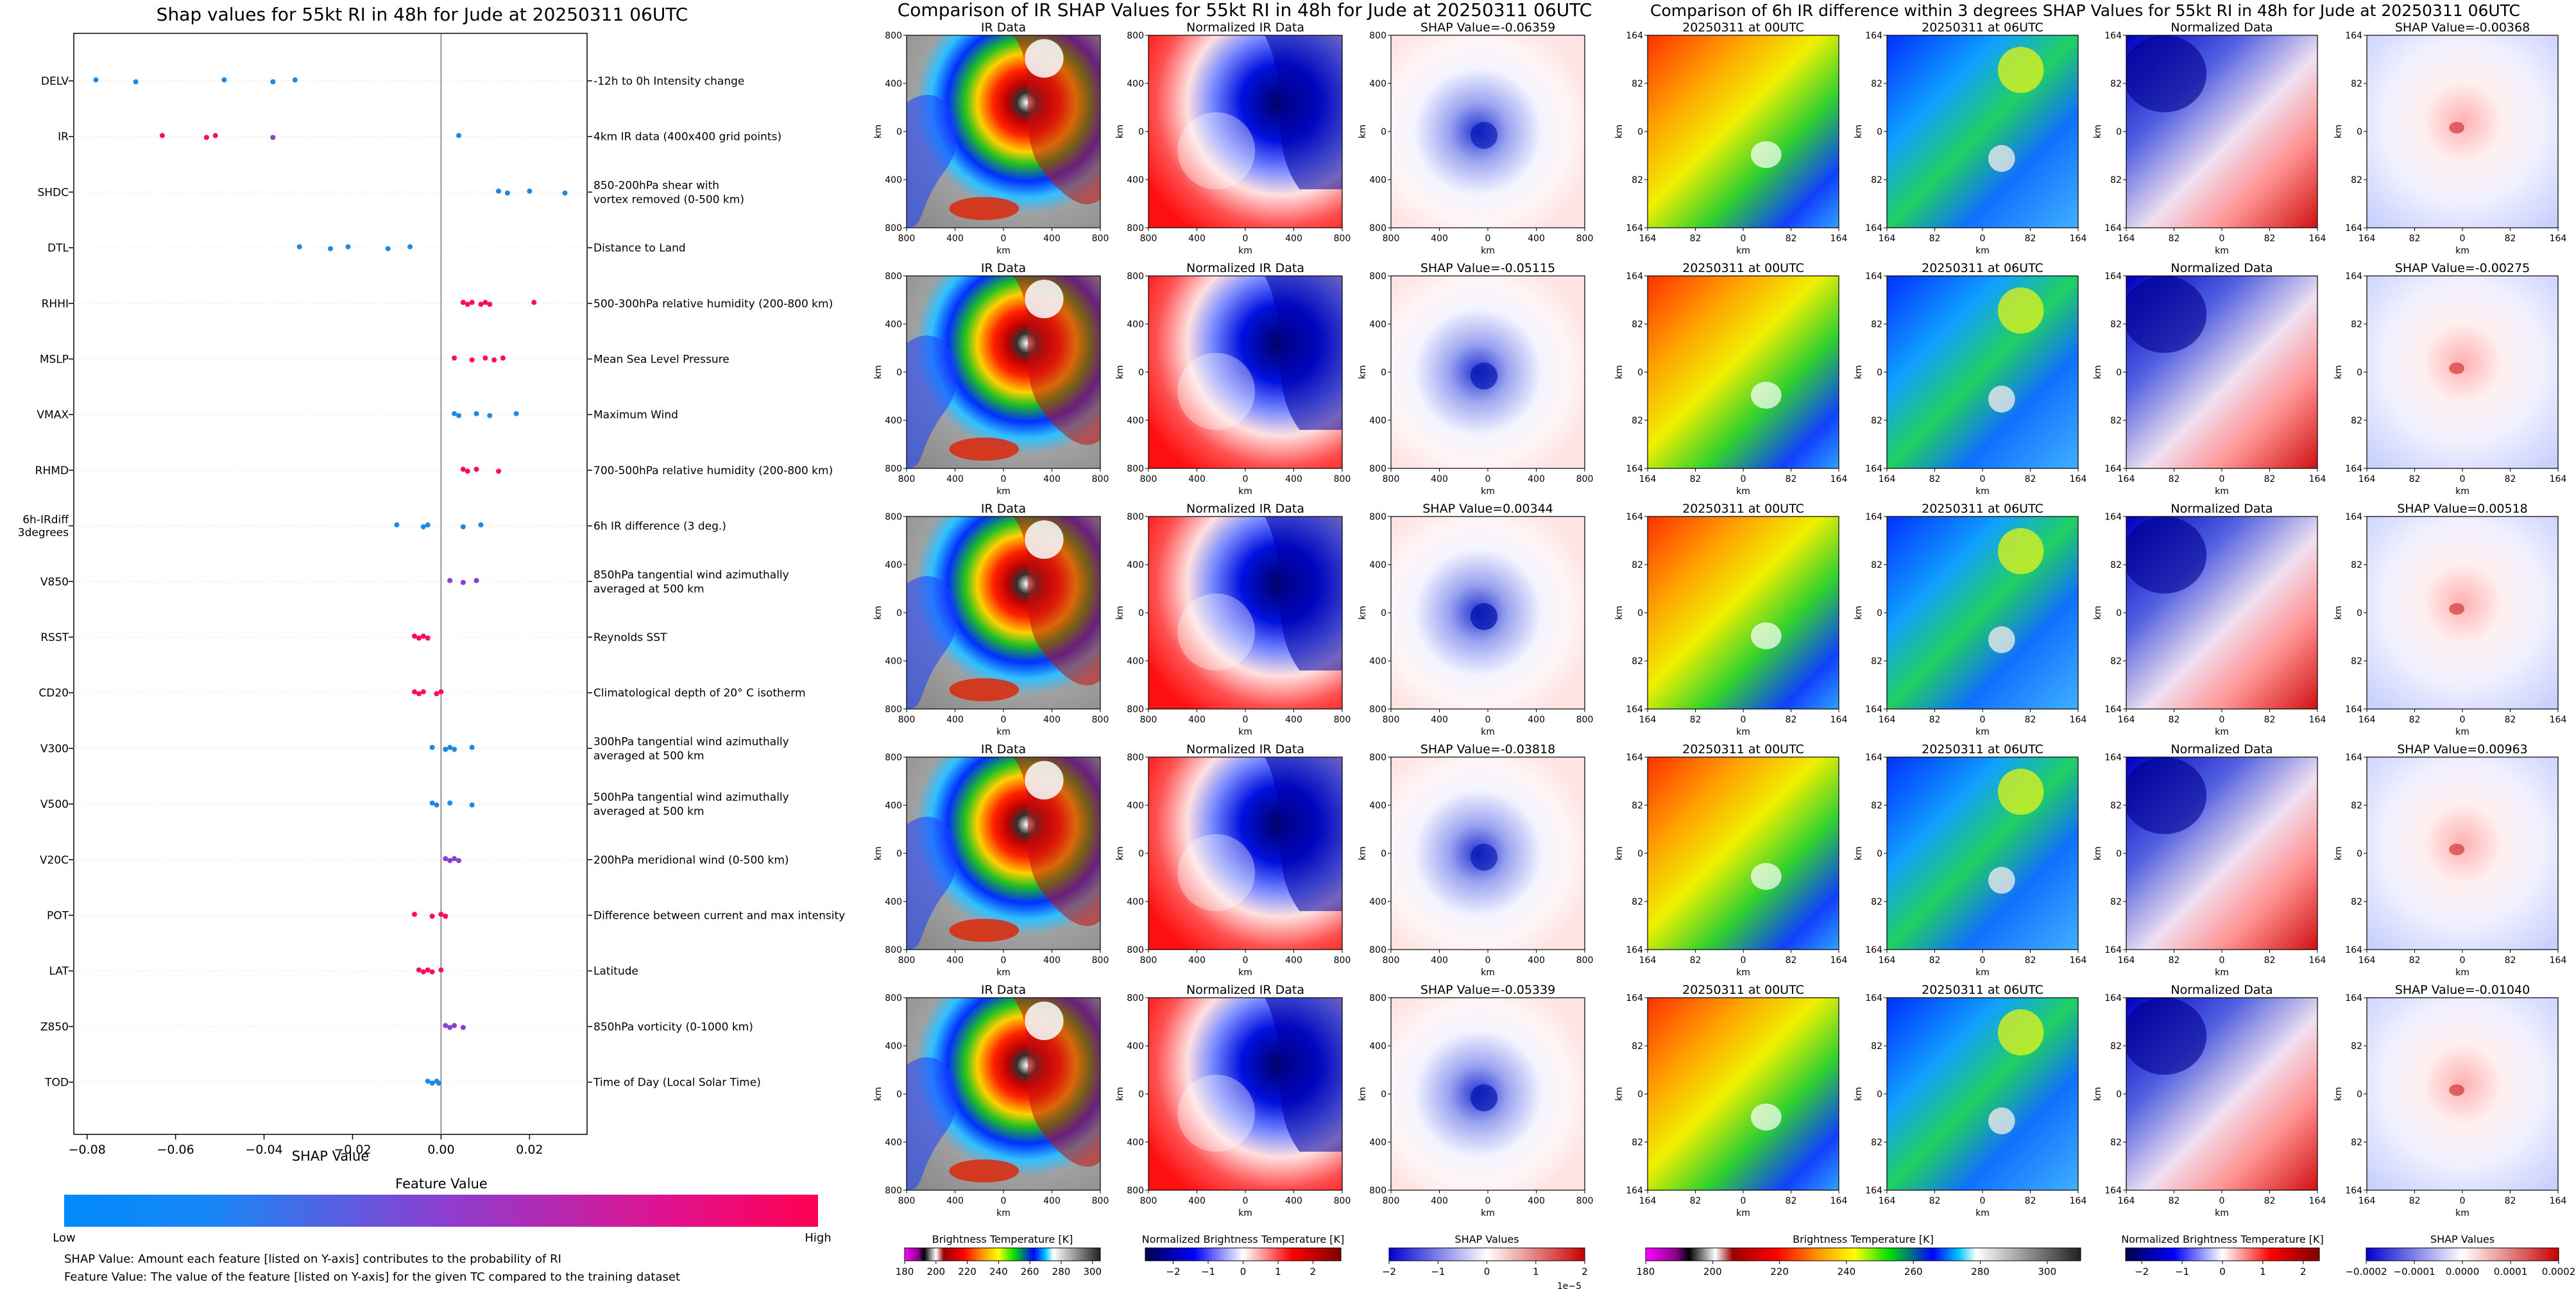  Describe the element at coordinates (529, 1150) in the screenshot. I see `x-tick-label: 0.02` at that location.